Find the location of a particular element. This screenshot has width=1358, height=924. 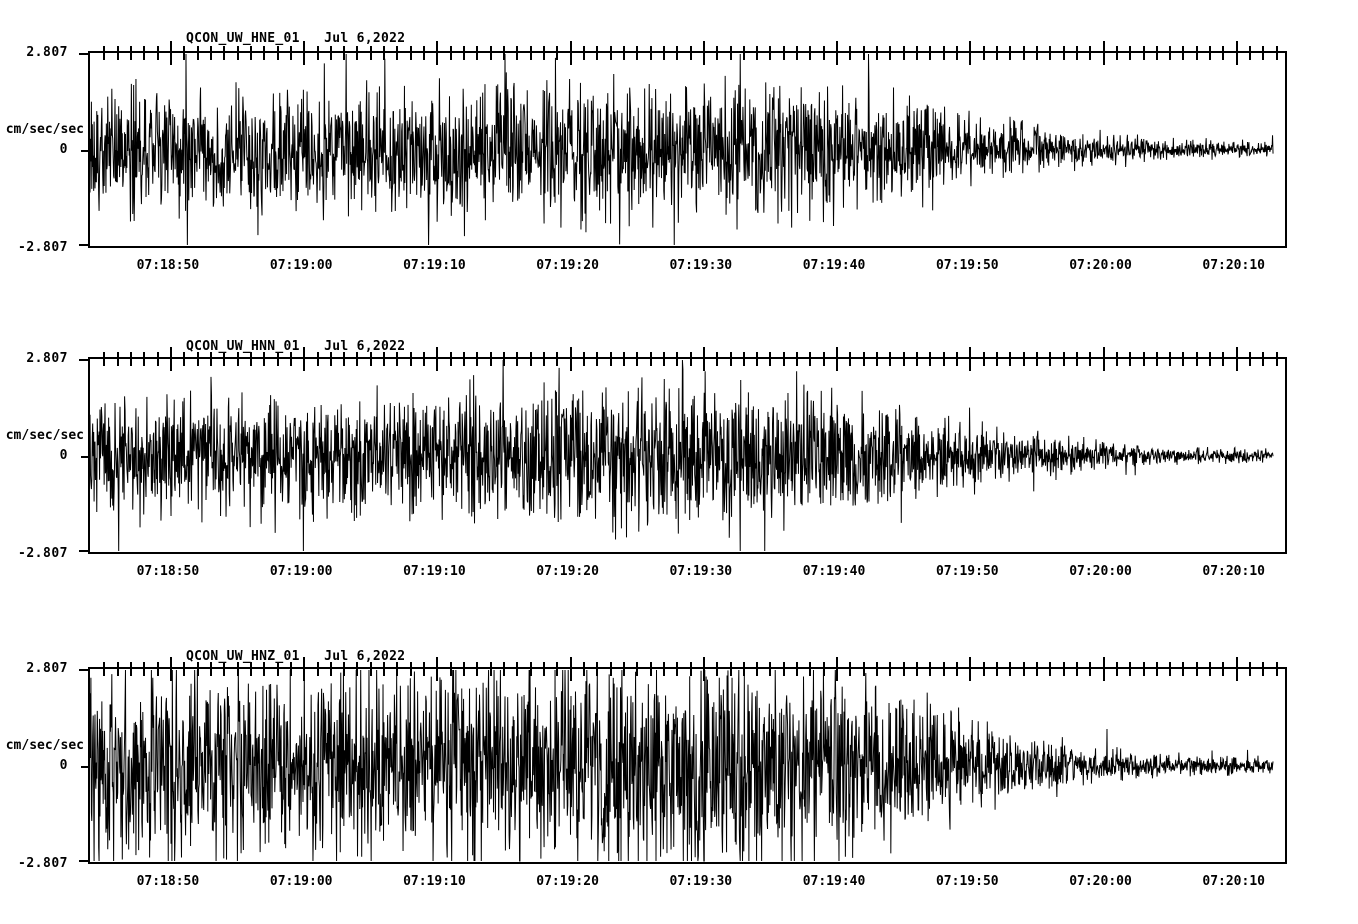

x-axis-tick-label: 07:18:50 is located at coordinates (168, 265).